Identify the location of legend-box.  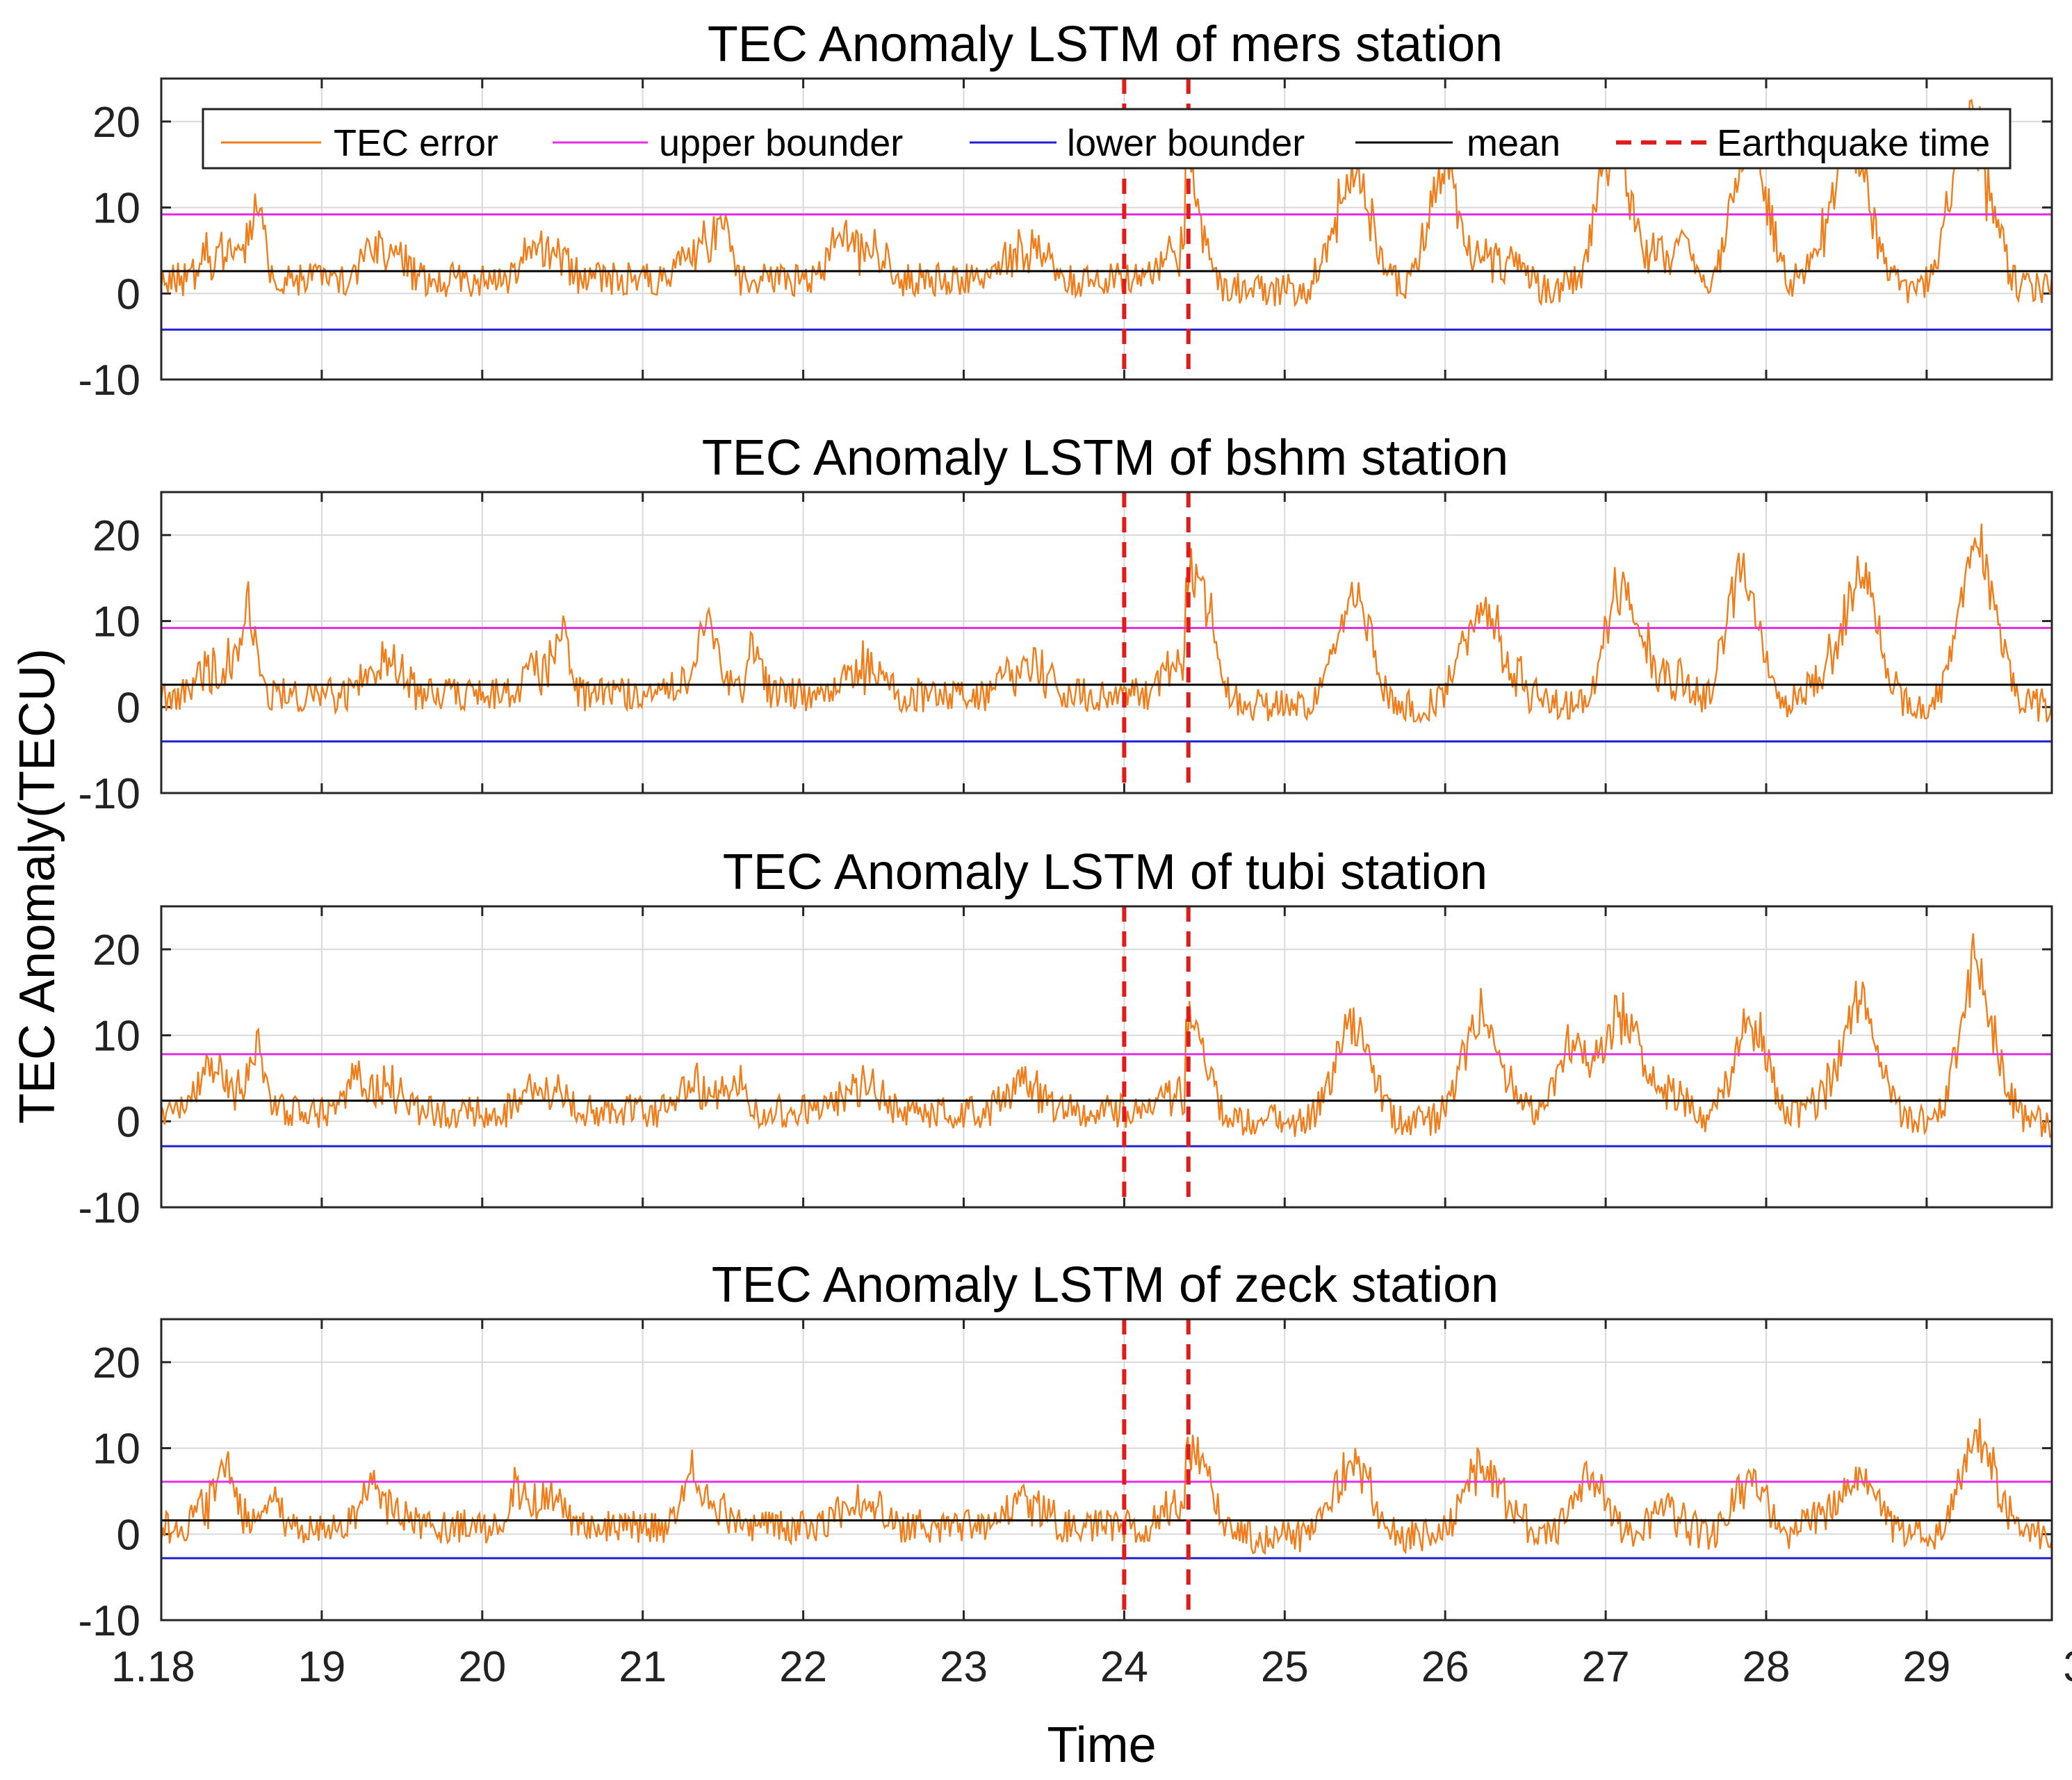
(1107, 139).